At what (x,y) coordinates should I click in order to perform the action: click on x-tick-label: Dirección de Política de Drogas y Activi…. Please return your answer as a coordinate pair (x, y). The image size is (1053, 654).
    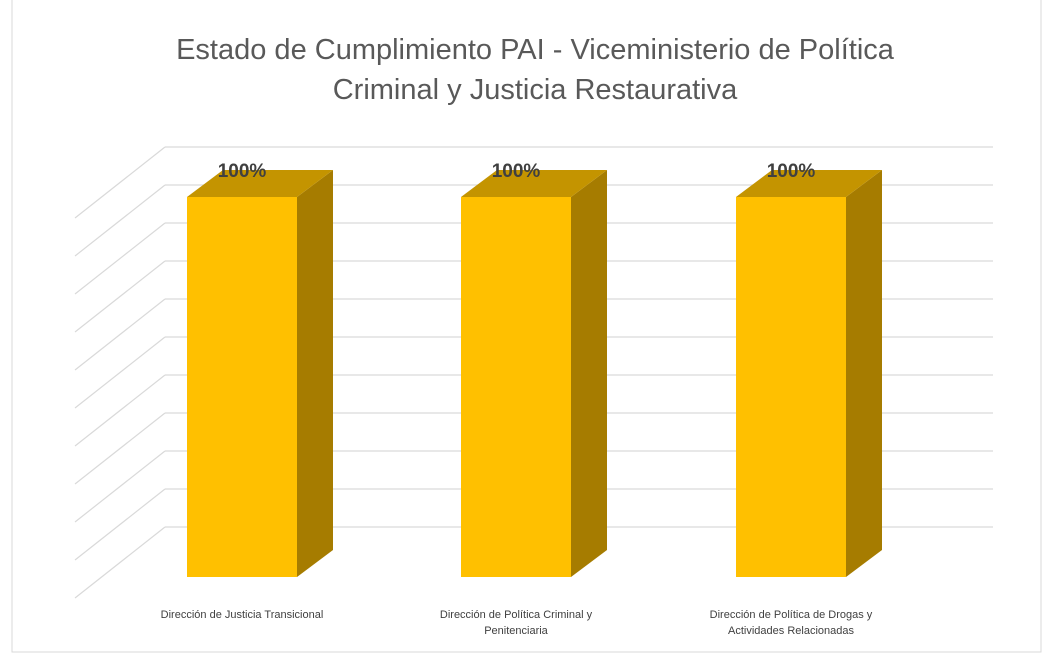
    Looking at the image, I should click on (791, 623).